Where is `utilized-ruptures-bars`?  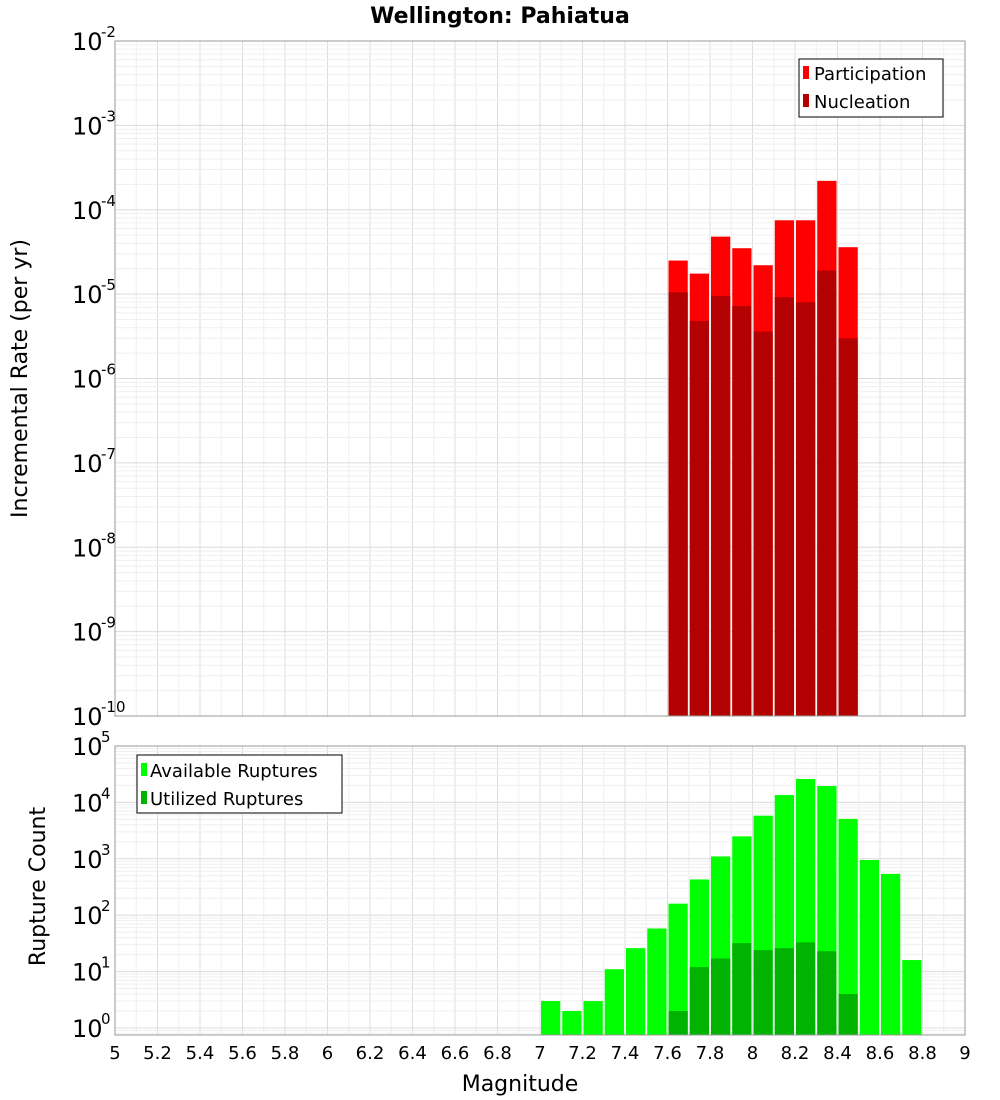
utilized-ruptures-bars is located at coordinates (763, 988).